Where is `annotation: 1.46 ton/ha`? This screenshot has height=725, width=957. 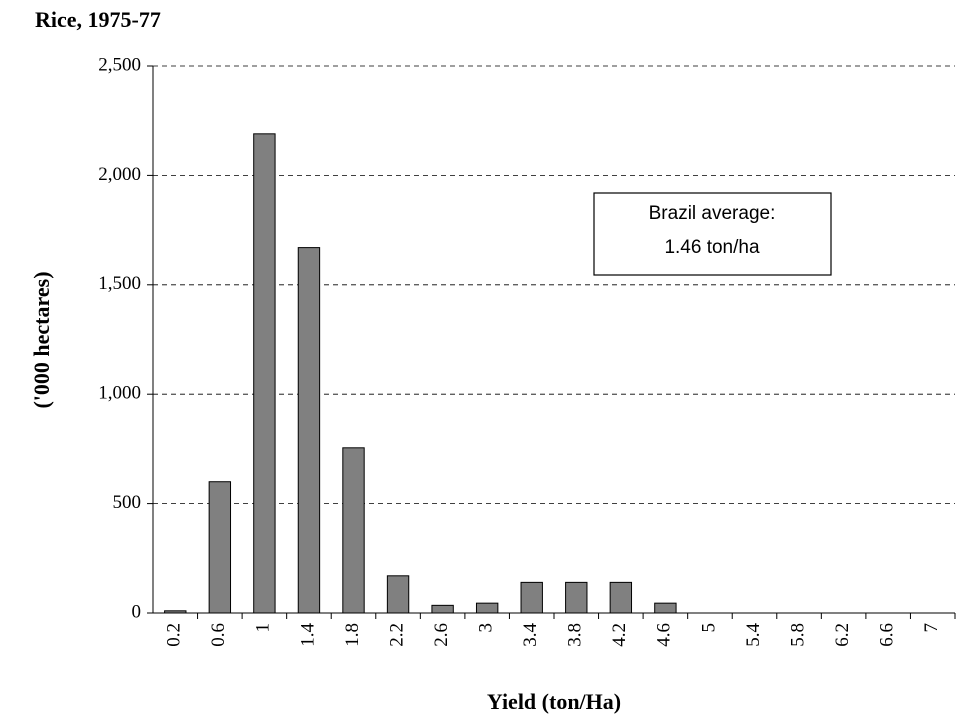
annotation: 1.46 ton/ha is located at coordinates (712, 247).